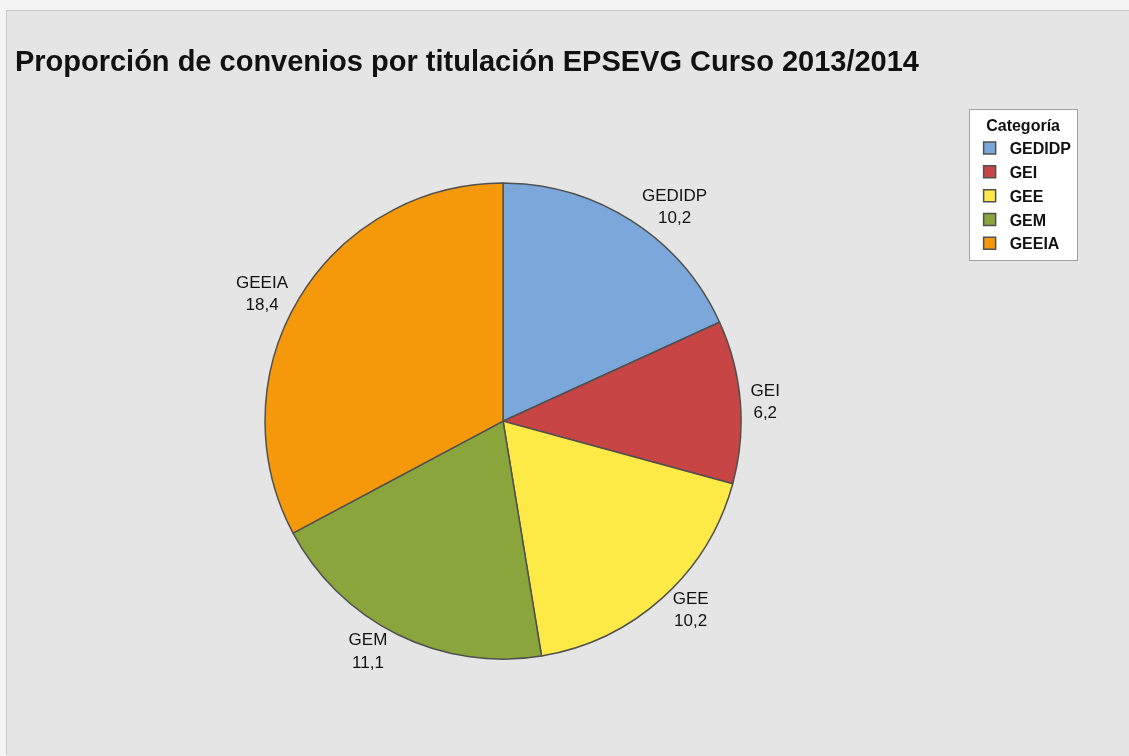 The width and height of the screenshot is (1129, 756). Describe the element at coordinates (765, 391) in the screenshot. I see `slice-label: GEI` at that location.